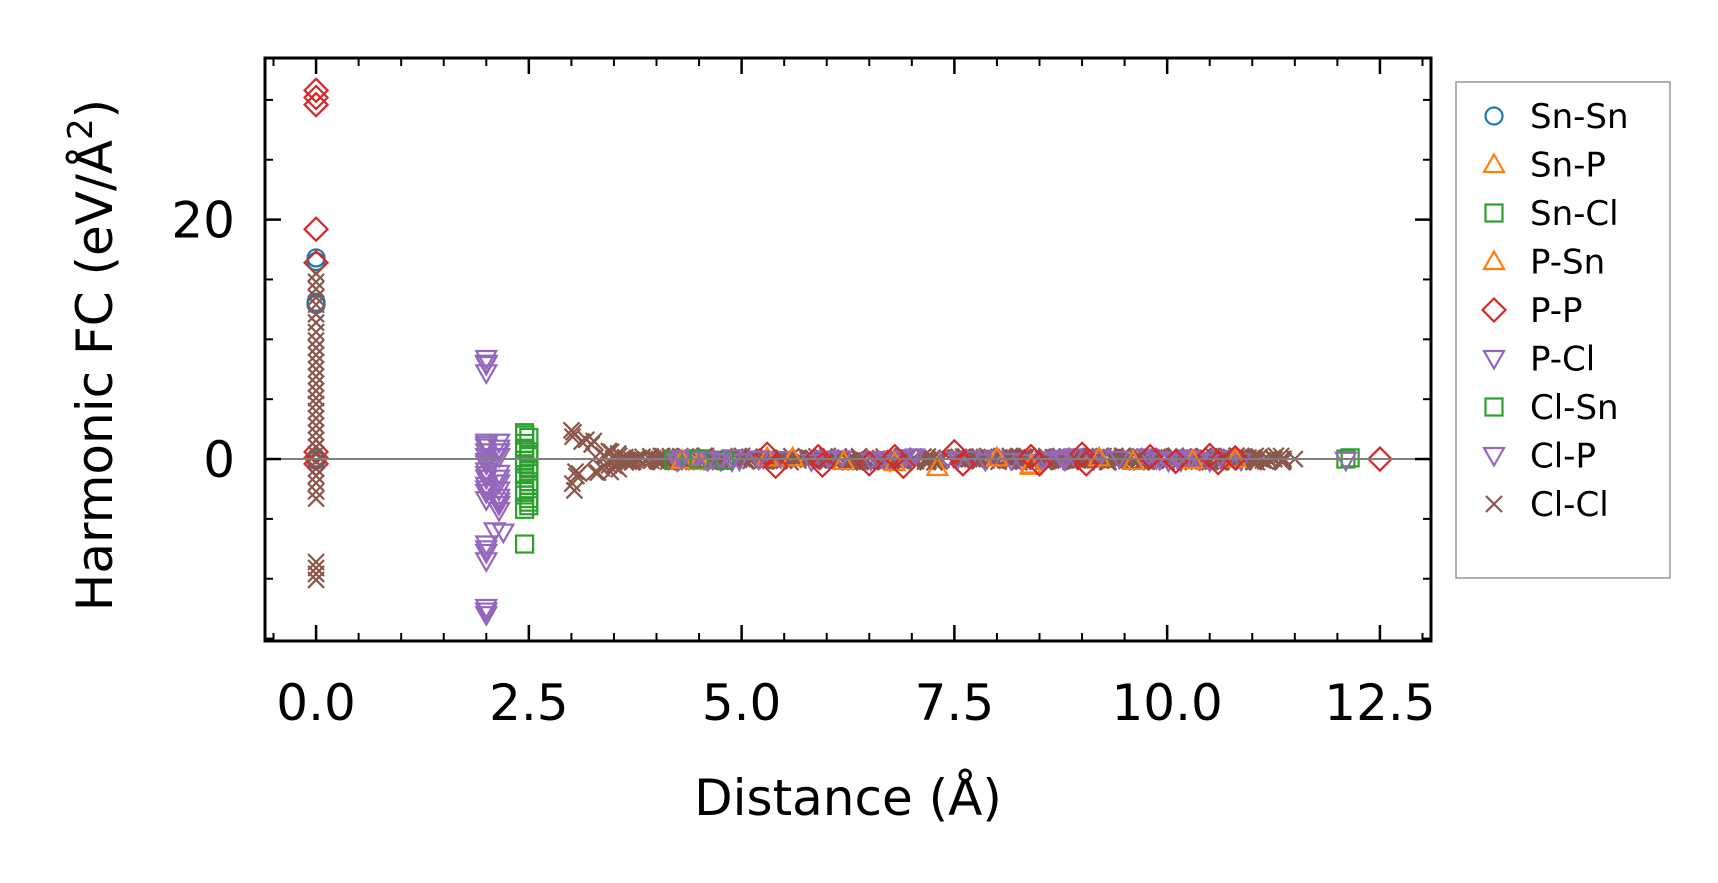 This screenshot has width=1718, height=883. Describe the element at coordinates (1494, 213) in the screenshot. I see `legend-marker-sn-cl` at that location.